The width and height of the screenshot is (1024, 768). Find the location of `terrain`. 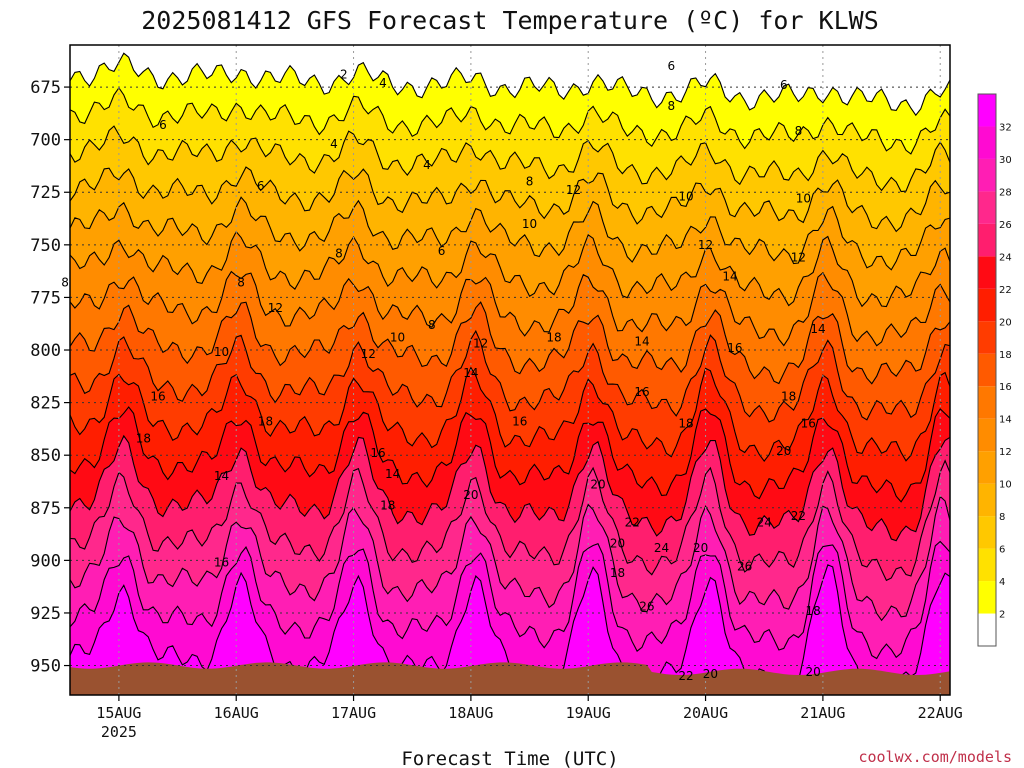

terrain is located at coordinates (510, 678).